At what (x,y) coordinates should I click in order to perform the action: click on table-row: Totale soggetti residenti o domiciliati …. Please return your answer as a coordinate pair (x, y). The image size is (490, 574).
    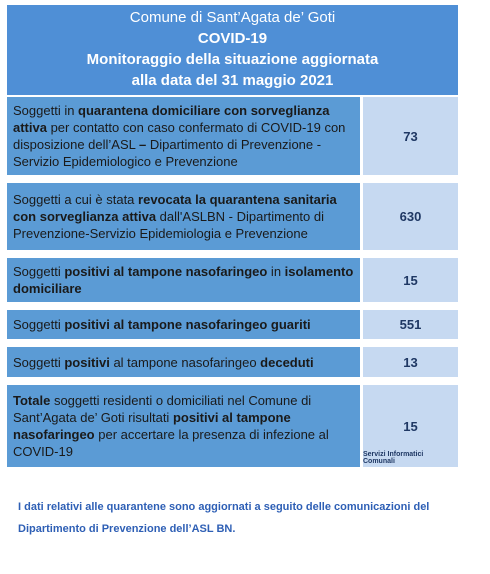
    Looking at the image, I should click on (232, 426).